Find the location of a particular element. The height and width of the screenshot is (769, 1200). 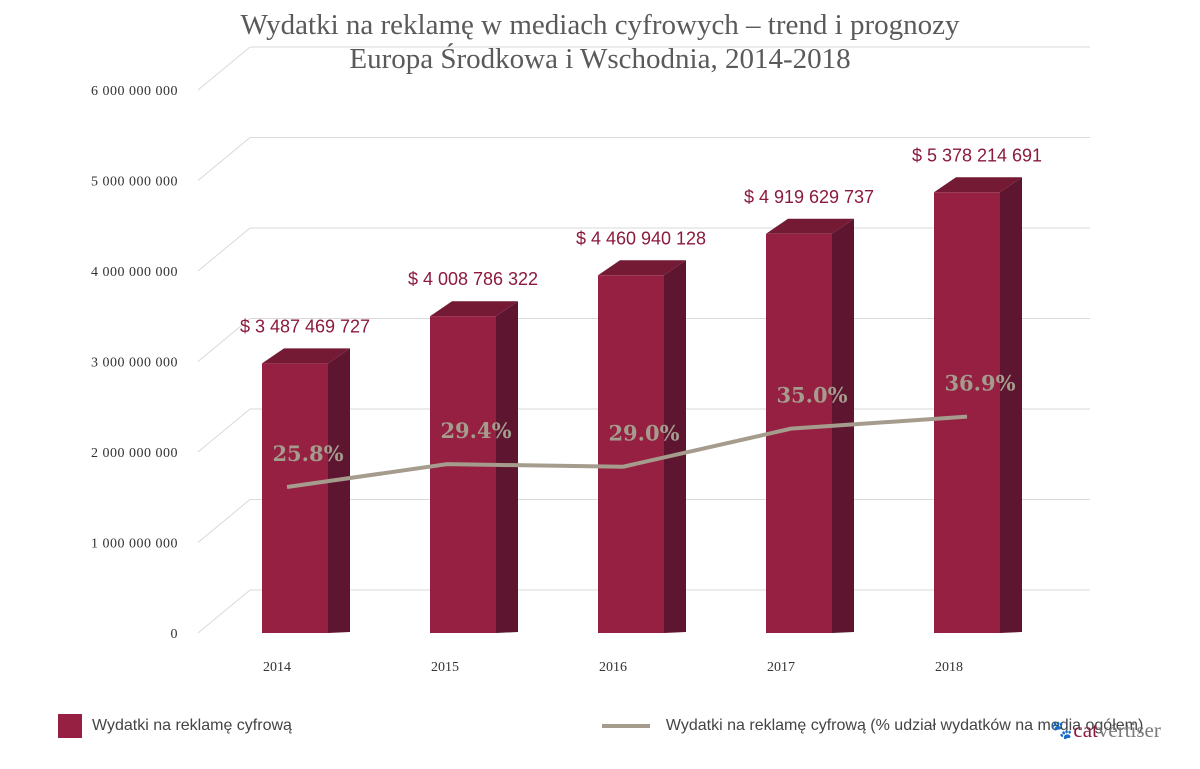

bar-2016 is located at coordinates (642, 446).